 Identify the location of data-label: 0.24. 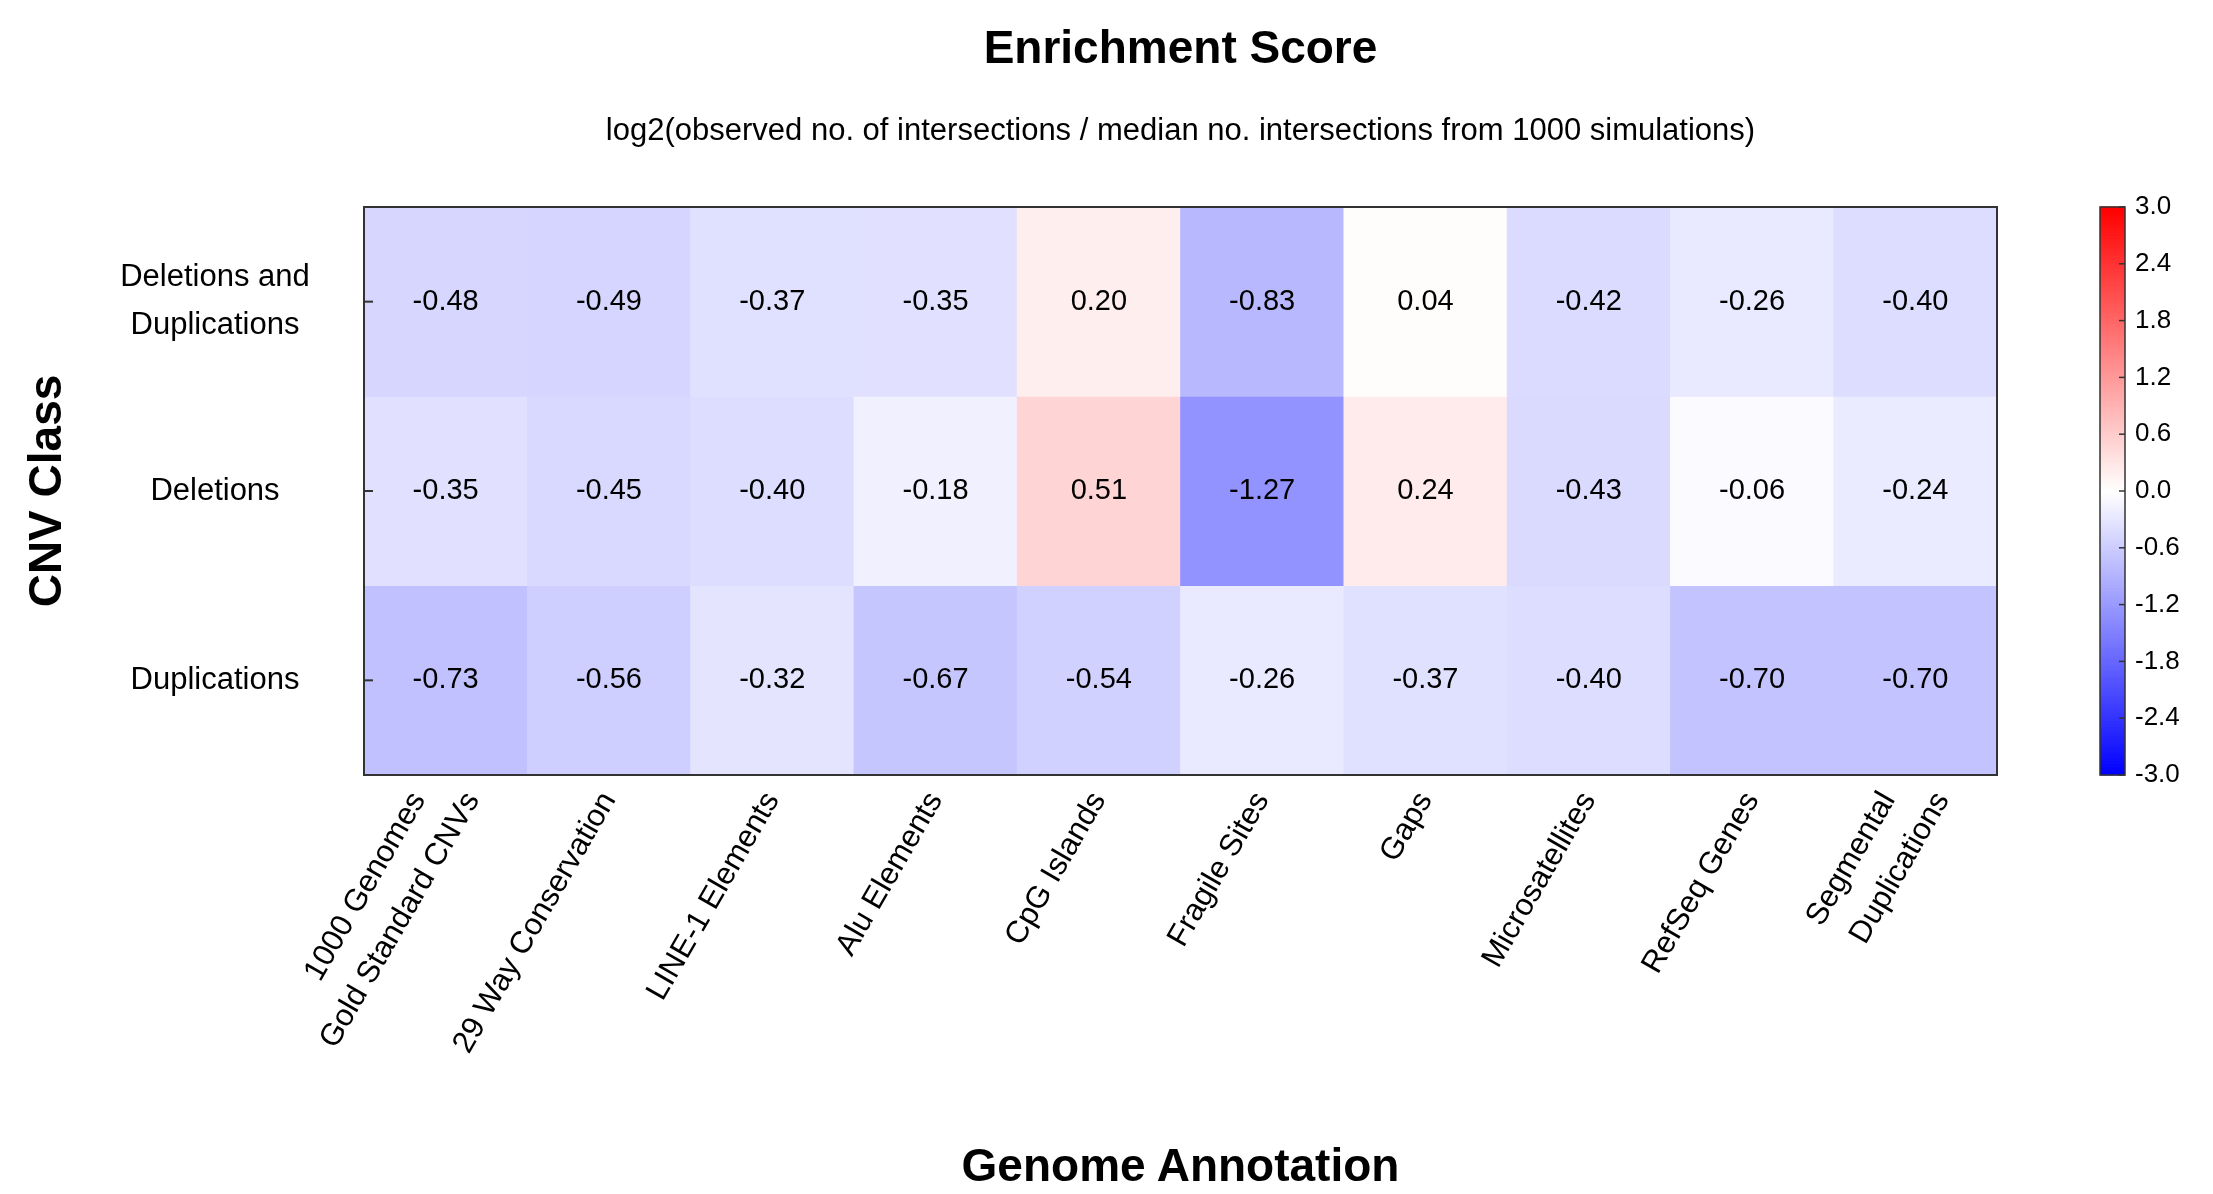
(1425, 489).